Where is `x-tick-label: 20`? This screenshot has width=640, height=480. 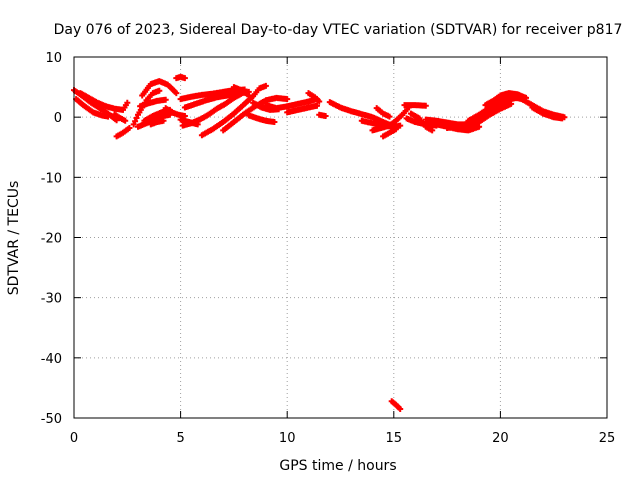
x-tick-label: 20 is located at coordinates (500, 438).